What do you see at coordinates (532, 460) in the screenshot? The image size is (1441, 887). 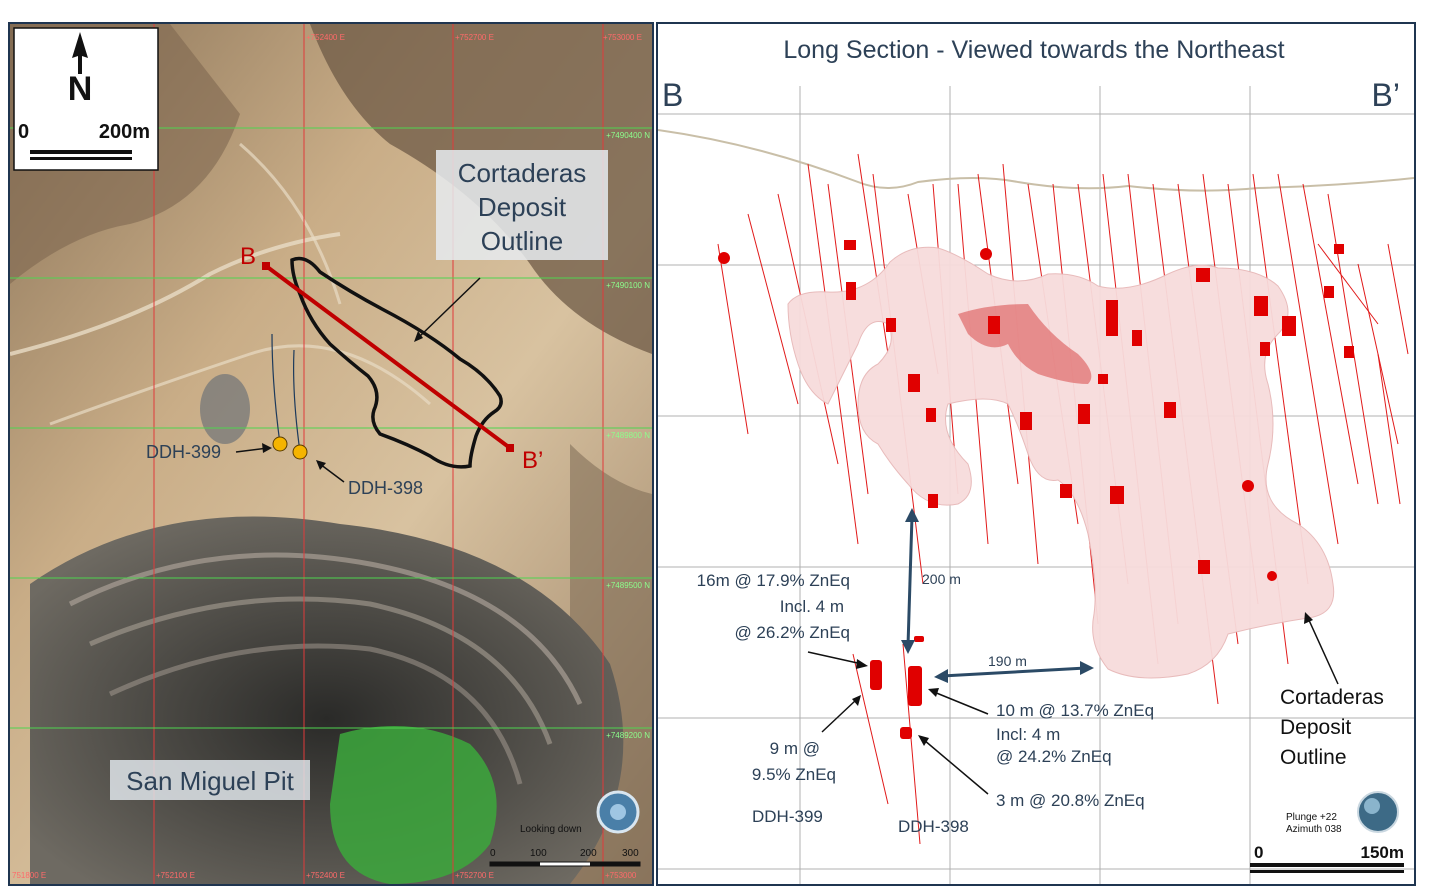 I see `section-end-label: B’` at bounding box center [532, 460].